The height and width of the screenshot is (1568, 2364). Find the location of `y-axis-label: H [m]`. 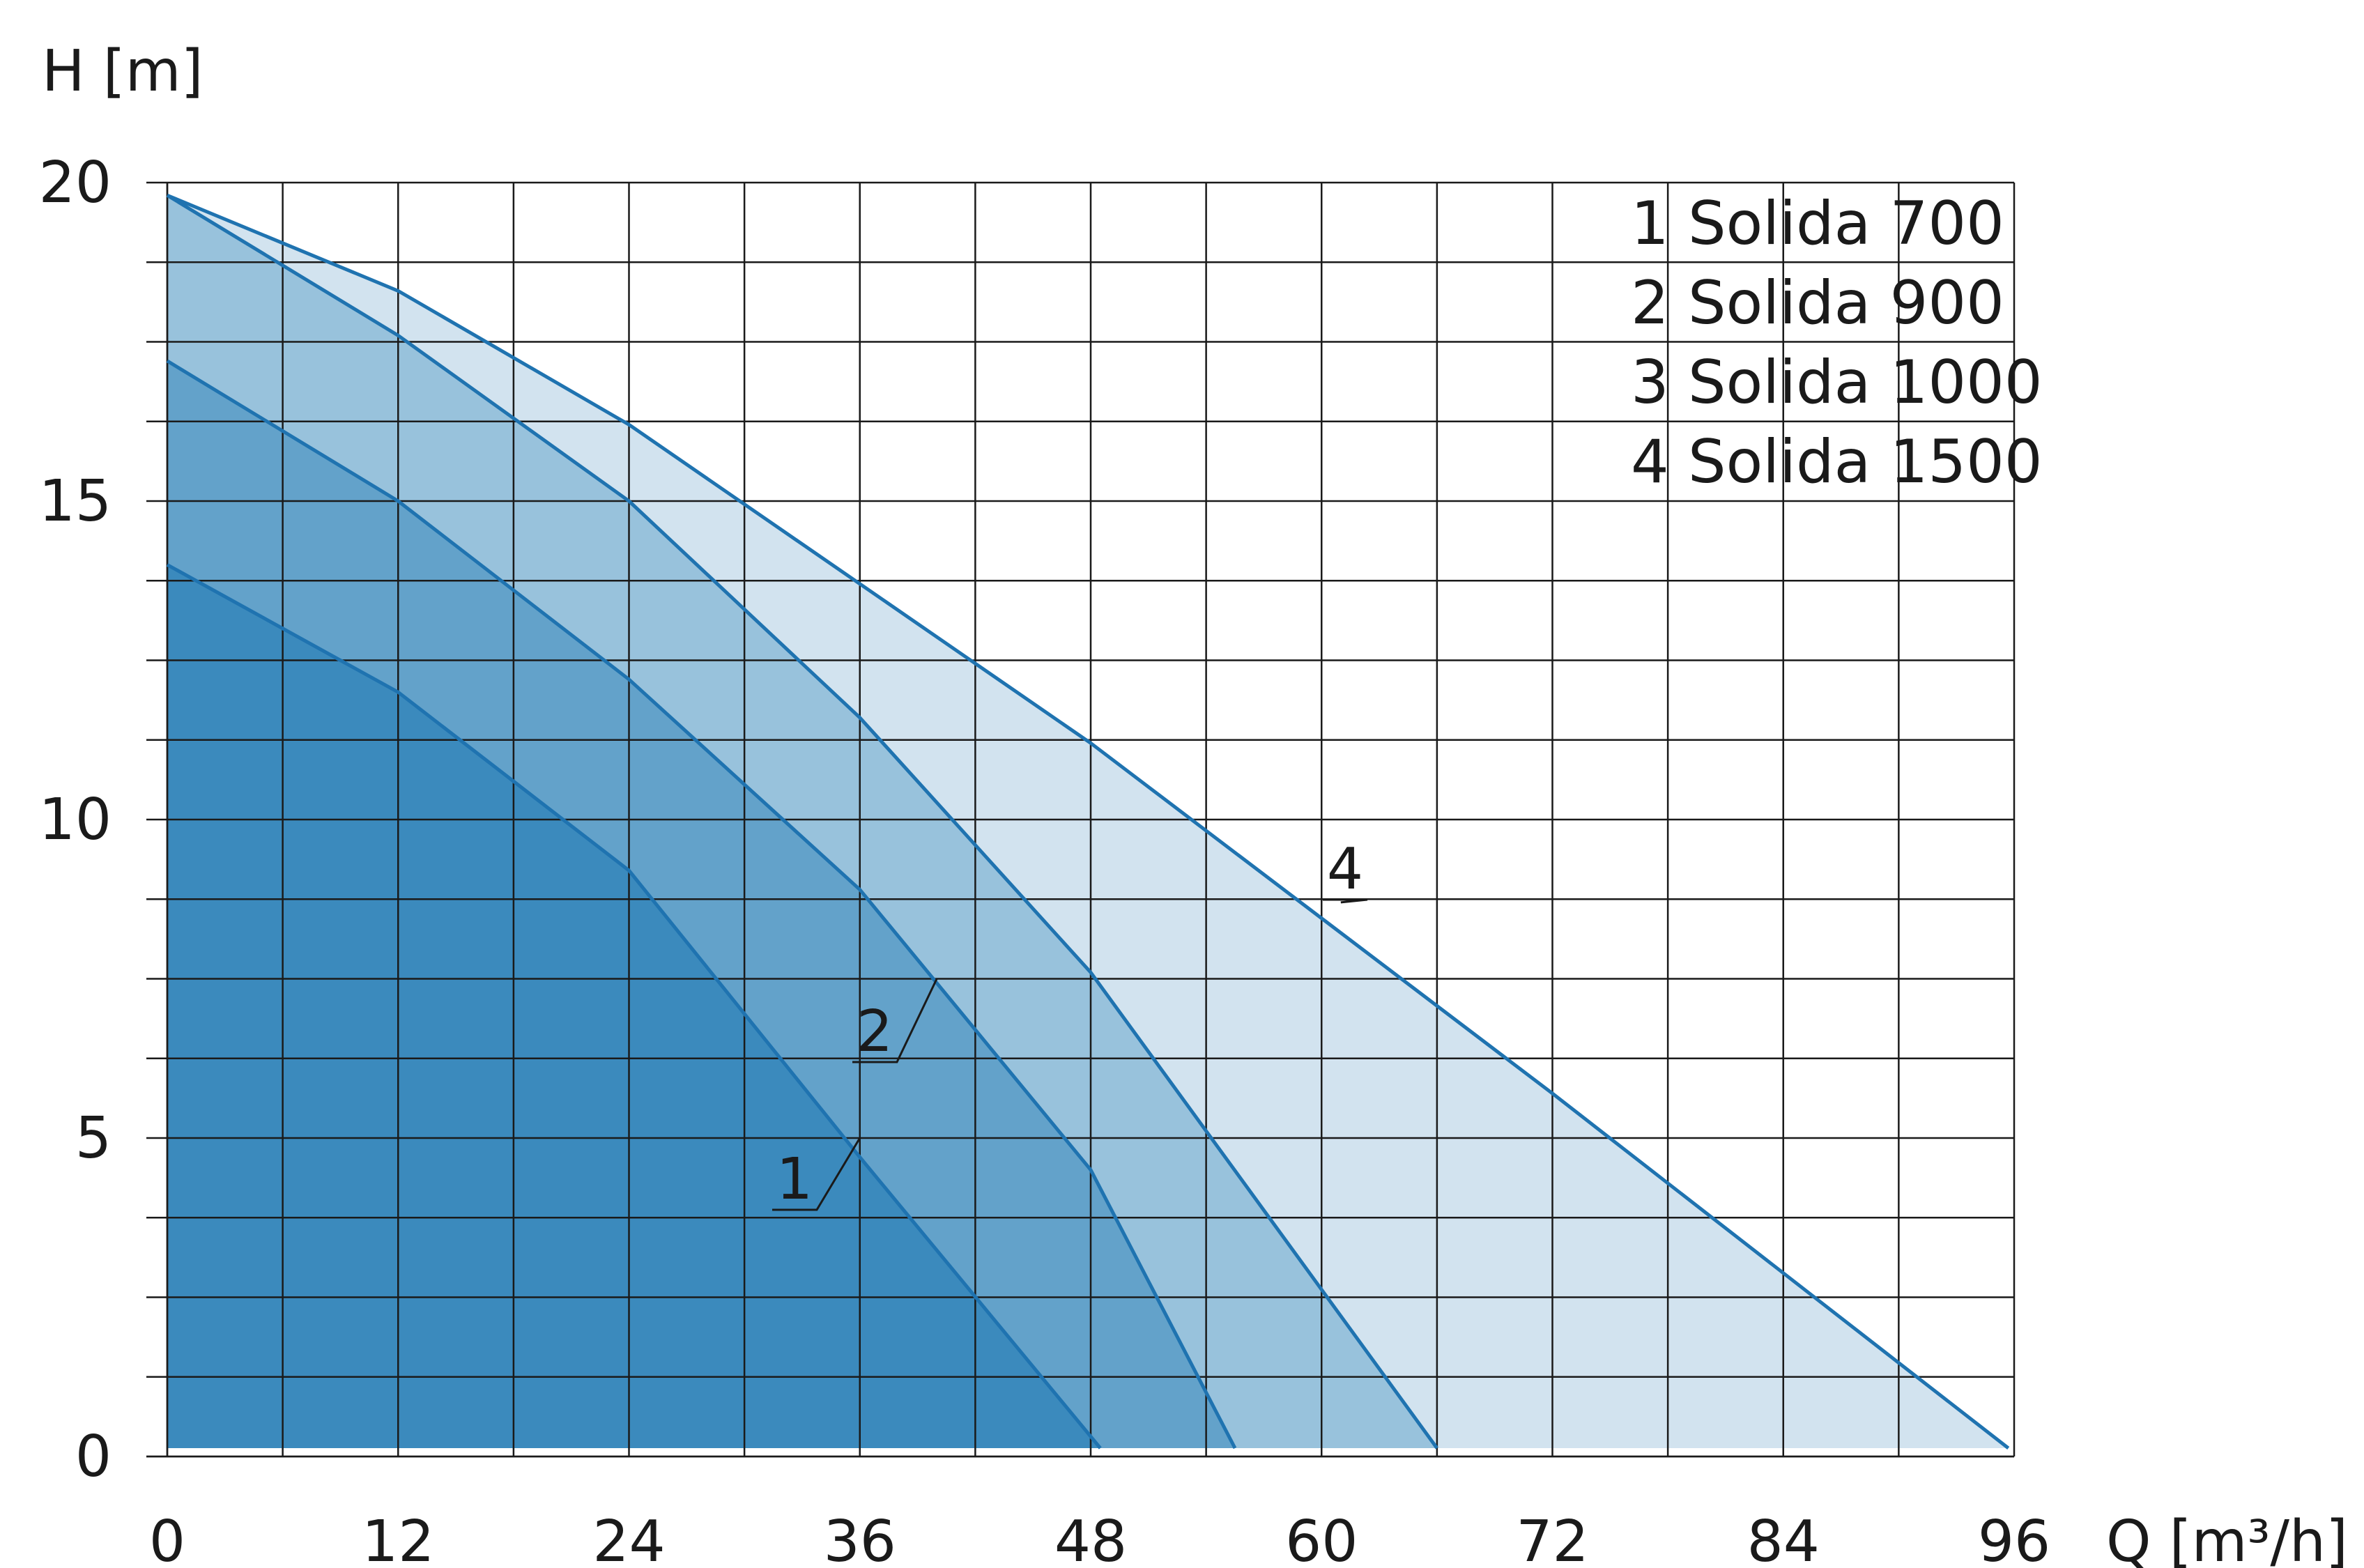

y-axis-label: H [m] is located at coordinates (123, 71).